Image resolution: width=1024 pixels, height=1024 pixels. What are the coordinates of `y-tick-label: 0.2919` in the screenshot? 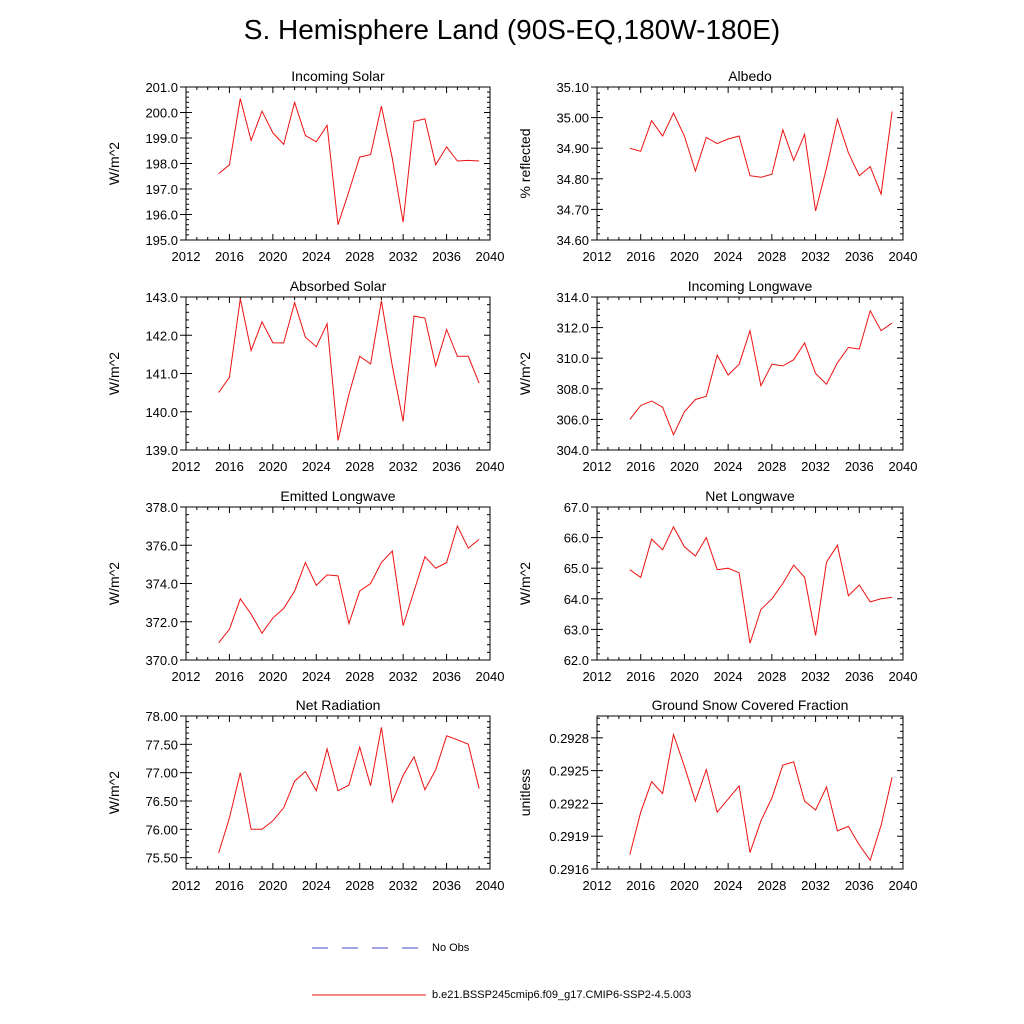 It's located at (569, 836).